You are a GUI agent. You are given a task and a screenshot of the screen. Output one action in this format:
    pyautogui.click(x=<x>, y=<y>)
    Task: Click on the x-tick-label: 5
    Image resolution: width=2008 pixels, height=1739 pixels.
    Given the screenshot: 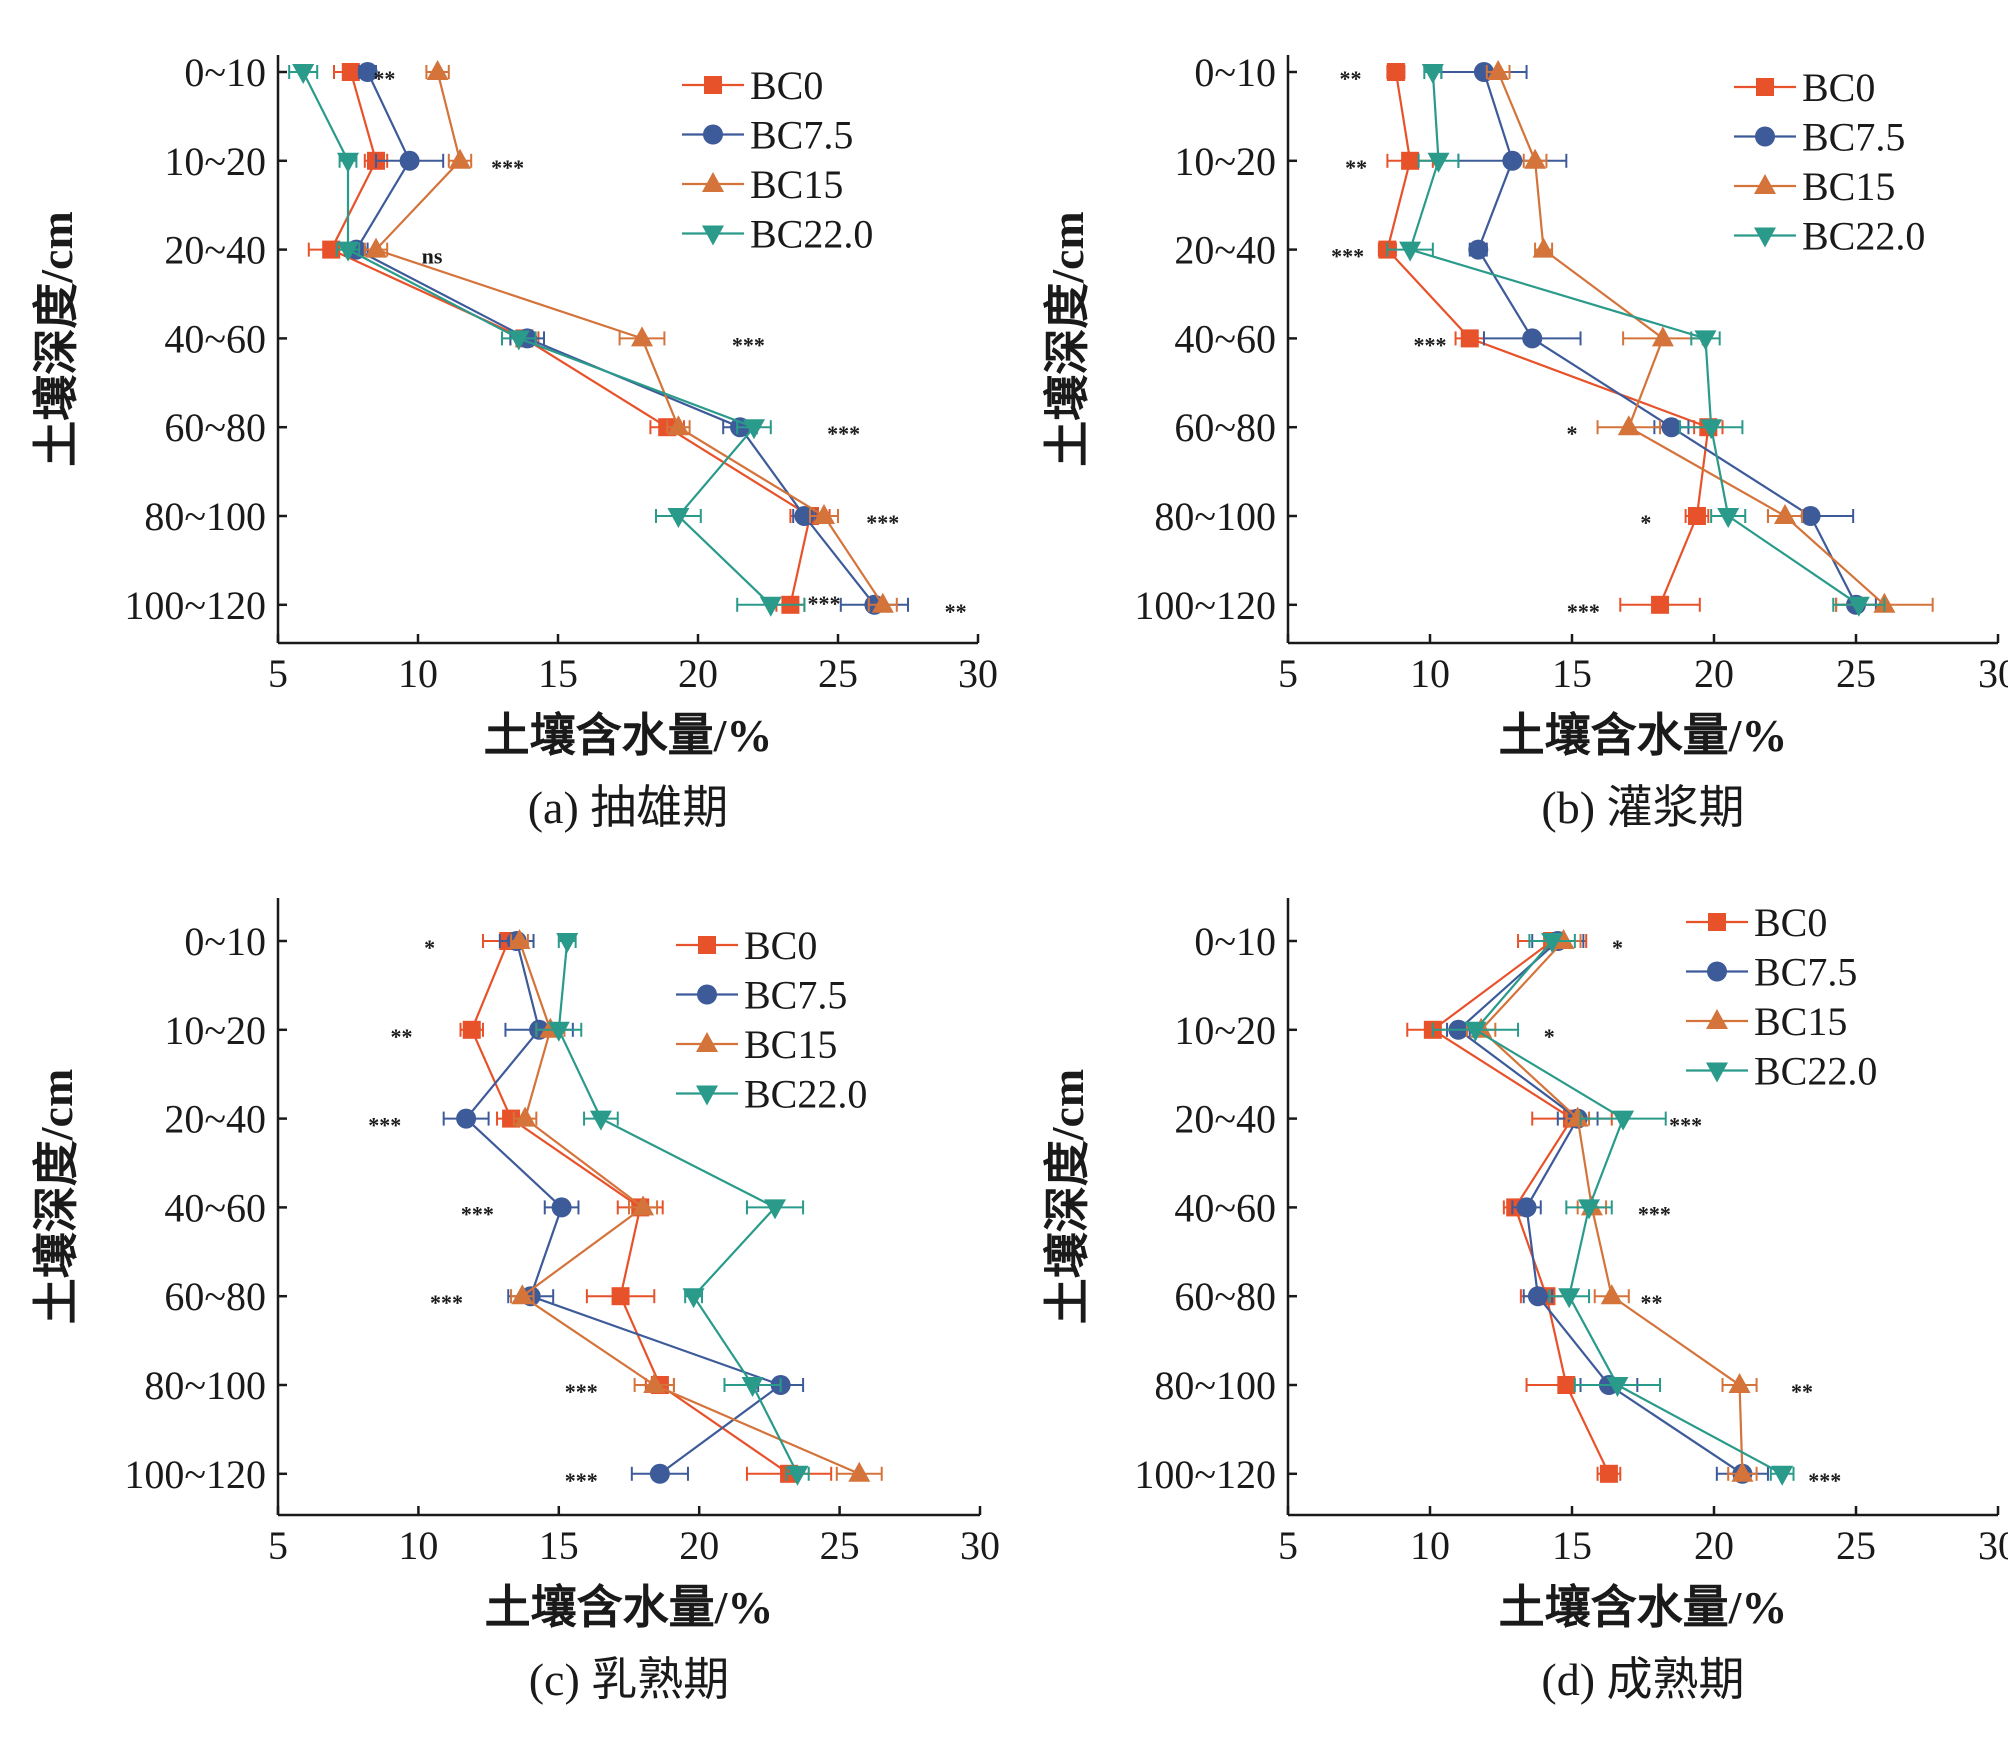 What is the action you would take?
    pyautogui.click(x=278, y=1545)
    